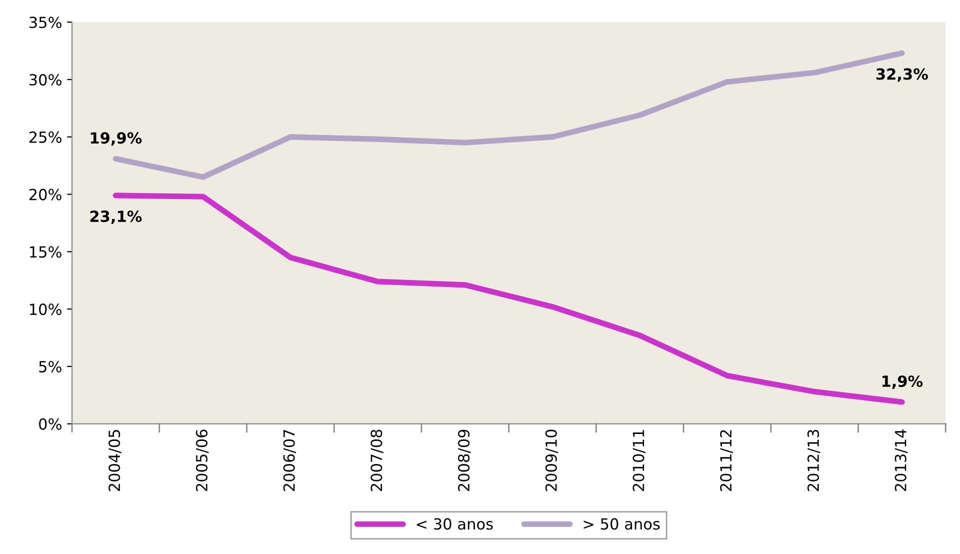  I want to click on x-tick-label: 2012/13, so click(813, 461).